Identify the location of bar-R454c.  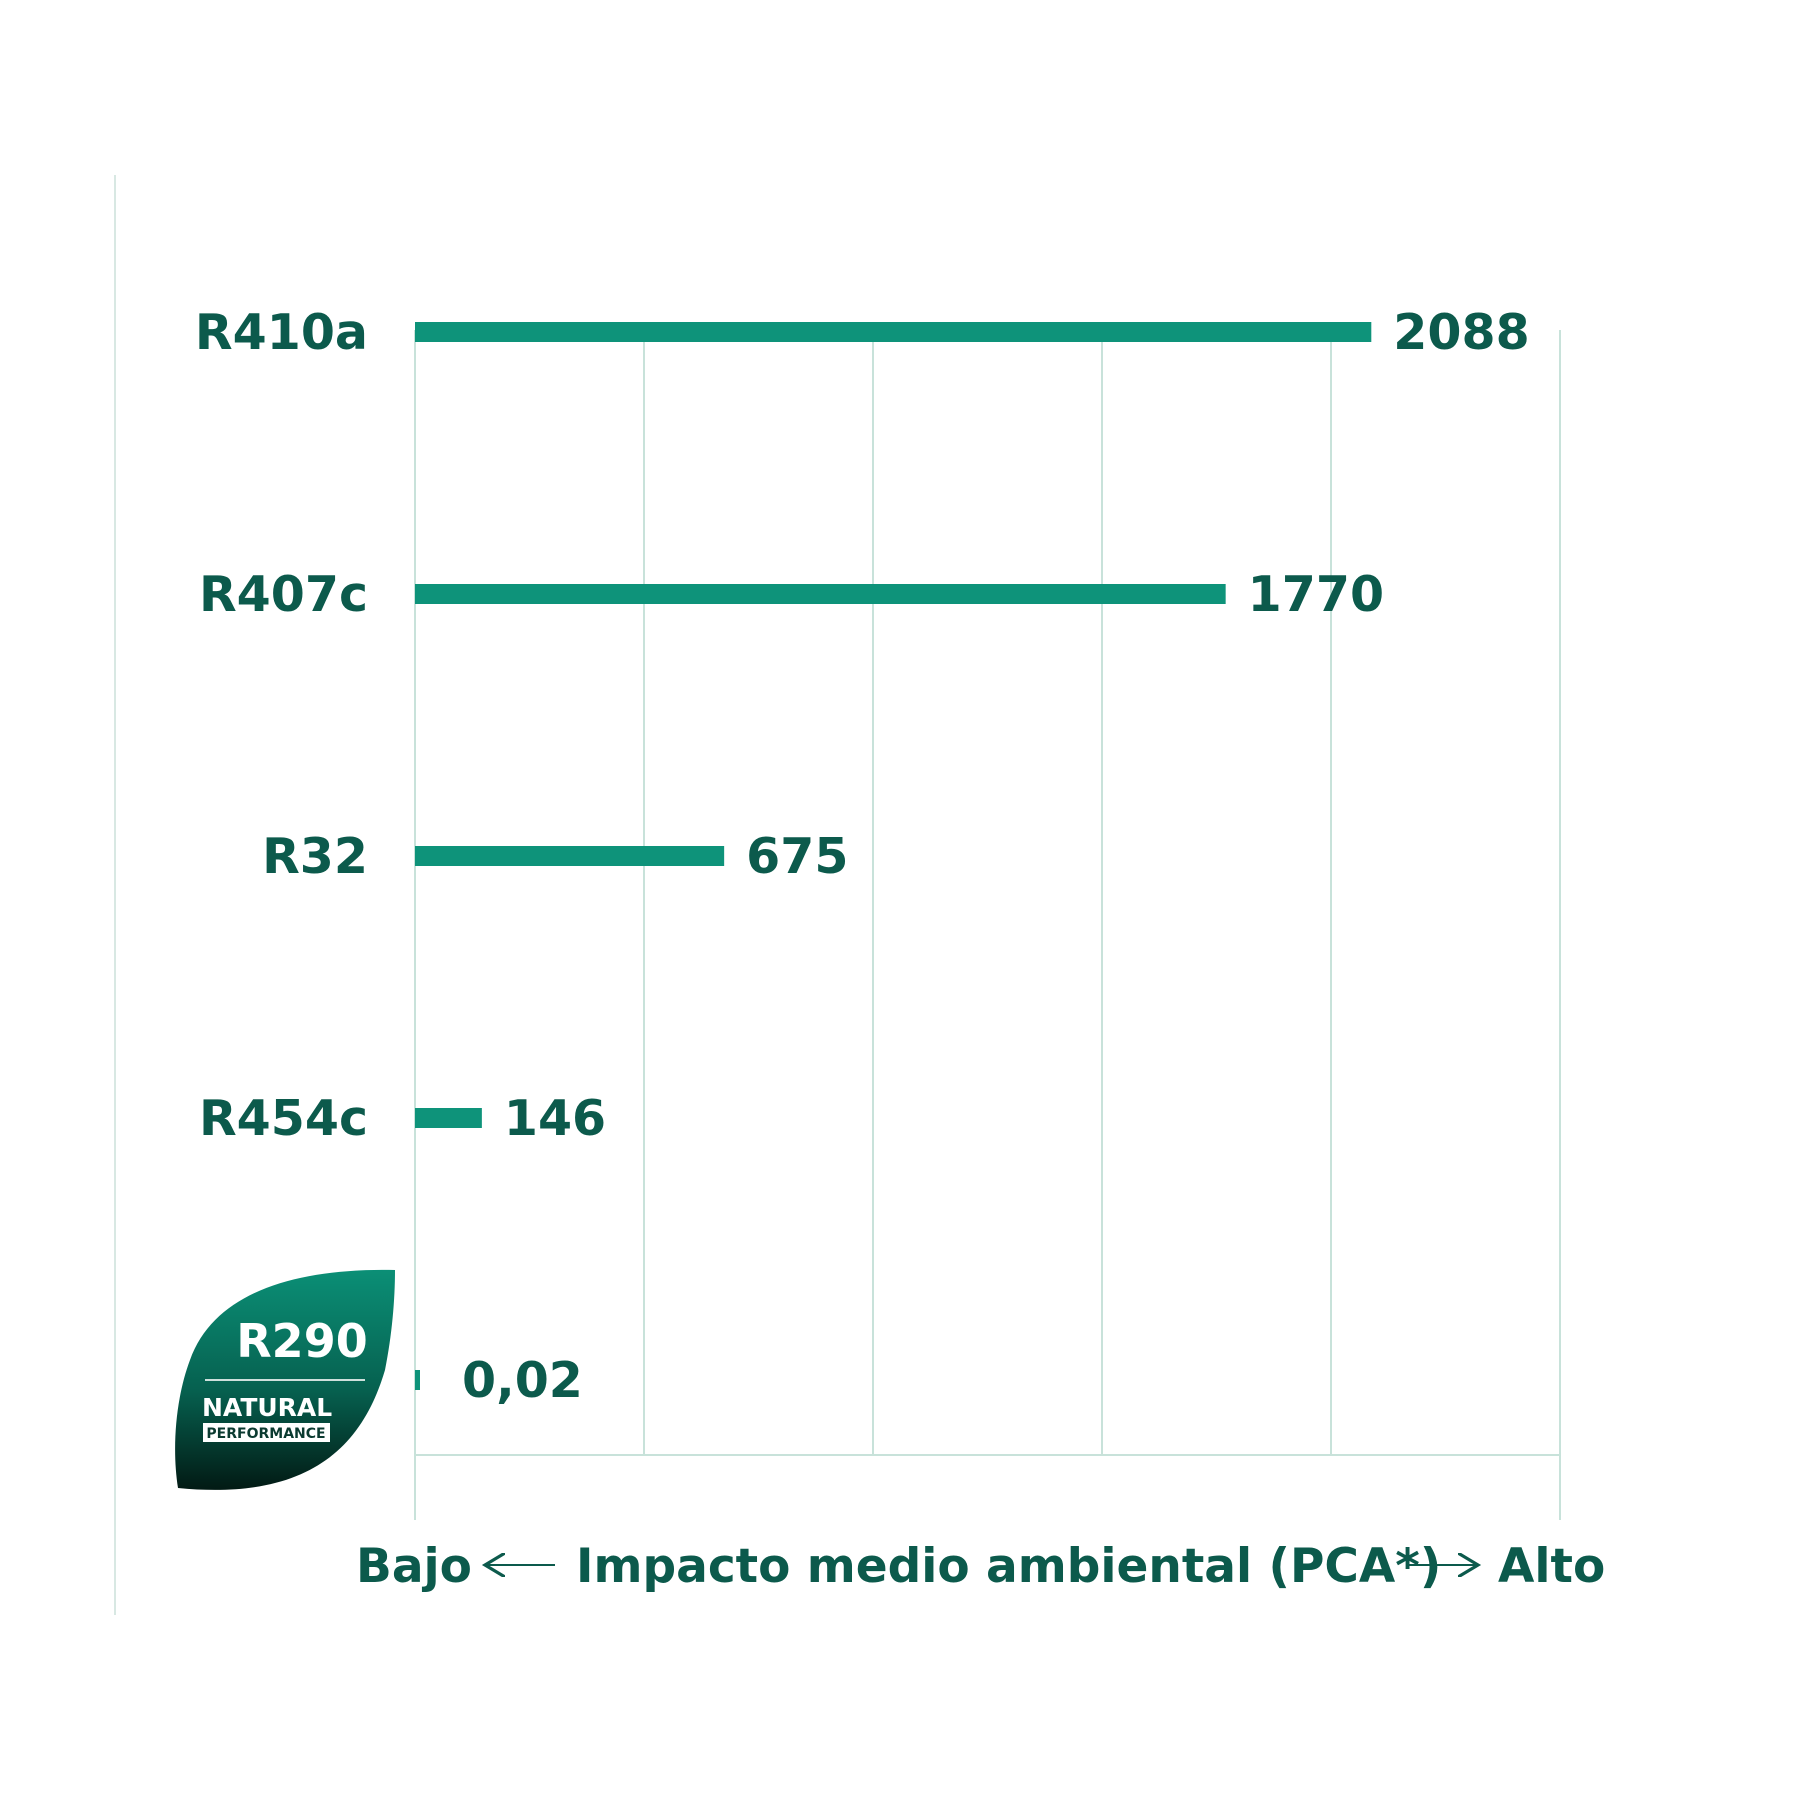
(448, 1118).